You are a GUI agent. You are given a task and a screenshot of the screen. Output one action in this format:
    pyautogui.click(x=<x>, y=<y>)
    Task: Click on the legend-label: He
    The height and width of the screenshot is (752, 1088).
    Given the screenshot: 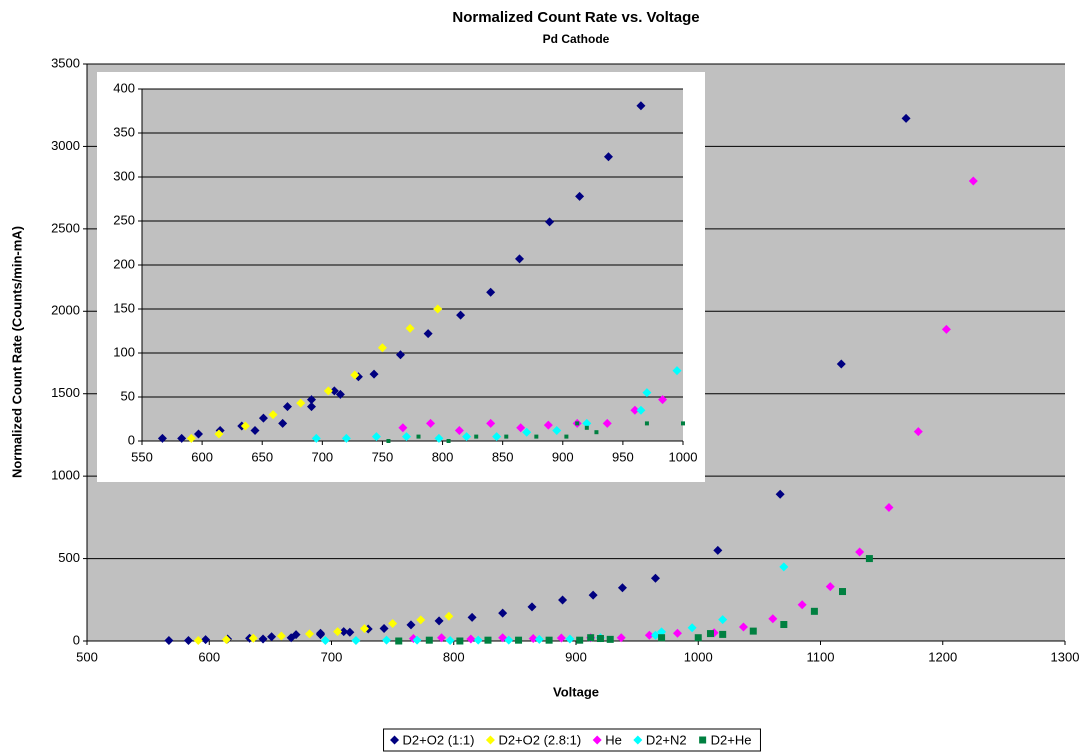 What is the action you would take?
    pyautogui.click(x=613, y=739)
    